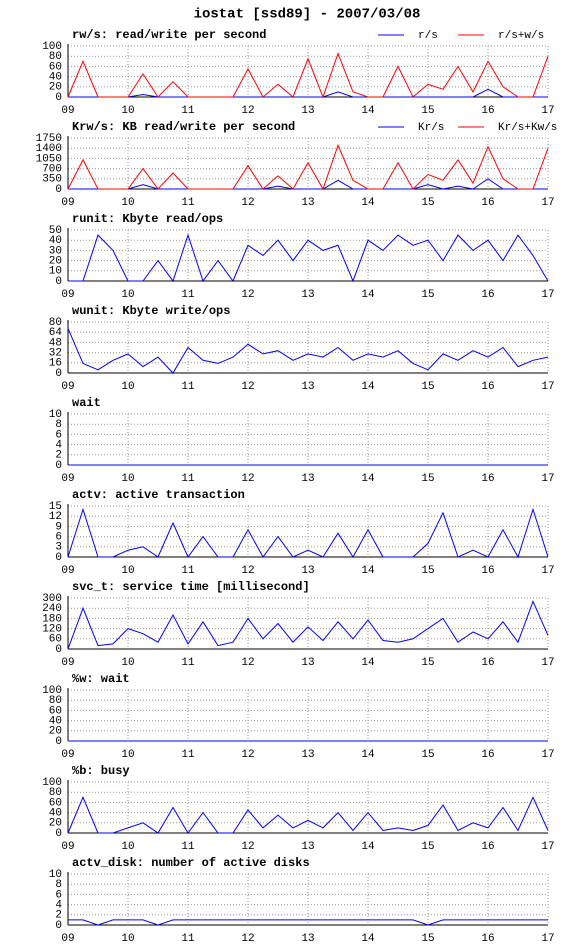  What do you see at coordinates (56, 333) in the screenshot?
I see `y-tick-label: 64` at bounding box center [56, 333].